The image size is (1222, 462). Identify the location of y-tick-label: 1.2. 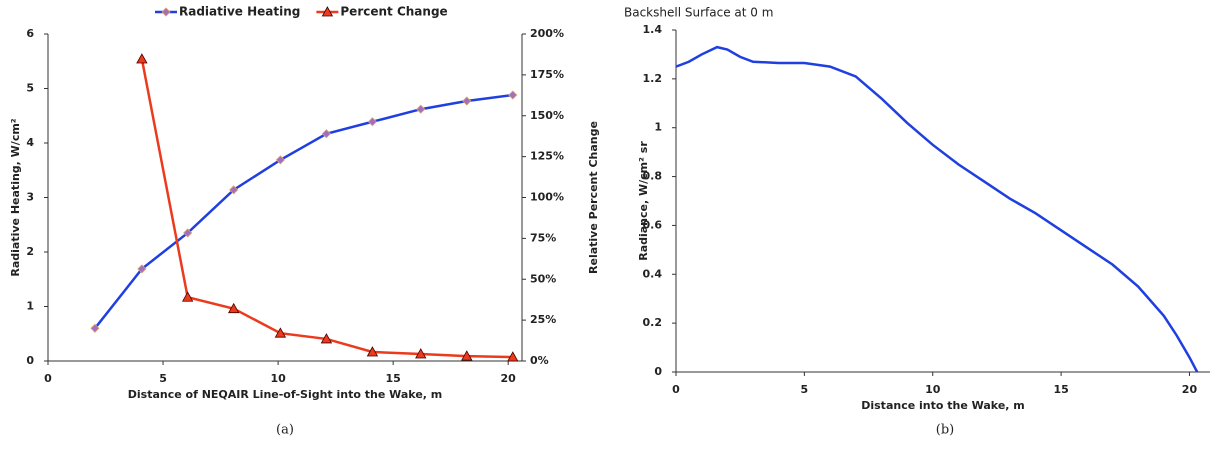
(653, 78).